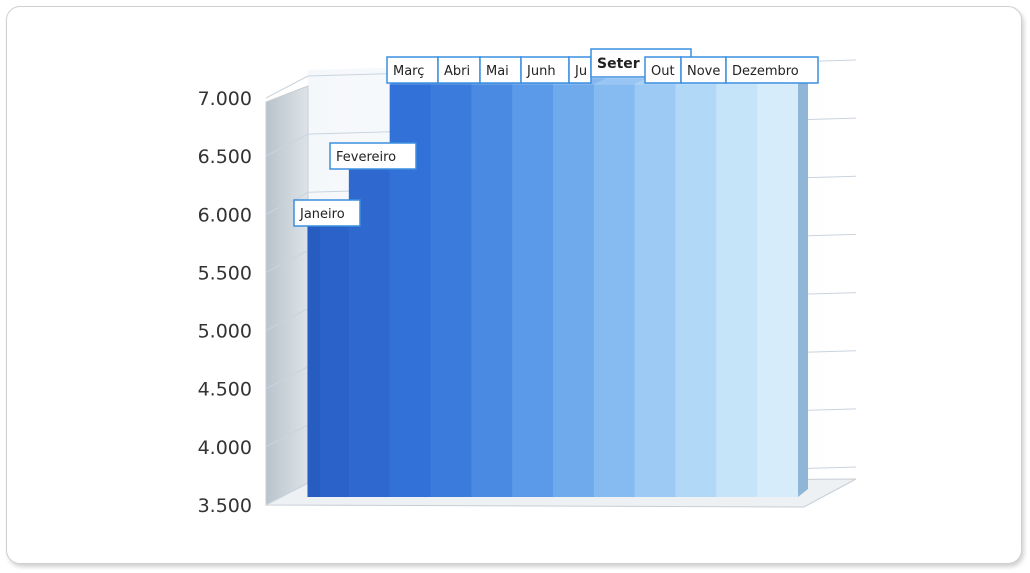 The image size is (1030, 573). I want to click on svg-text: Janeiro, so click(322, 214).